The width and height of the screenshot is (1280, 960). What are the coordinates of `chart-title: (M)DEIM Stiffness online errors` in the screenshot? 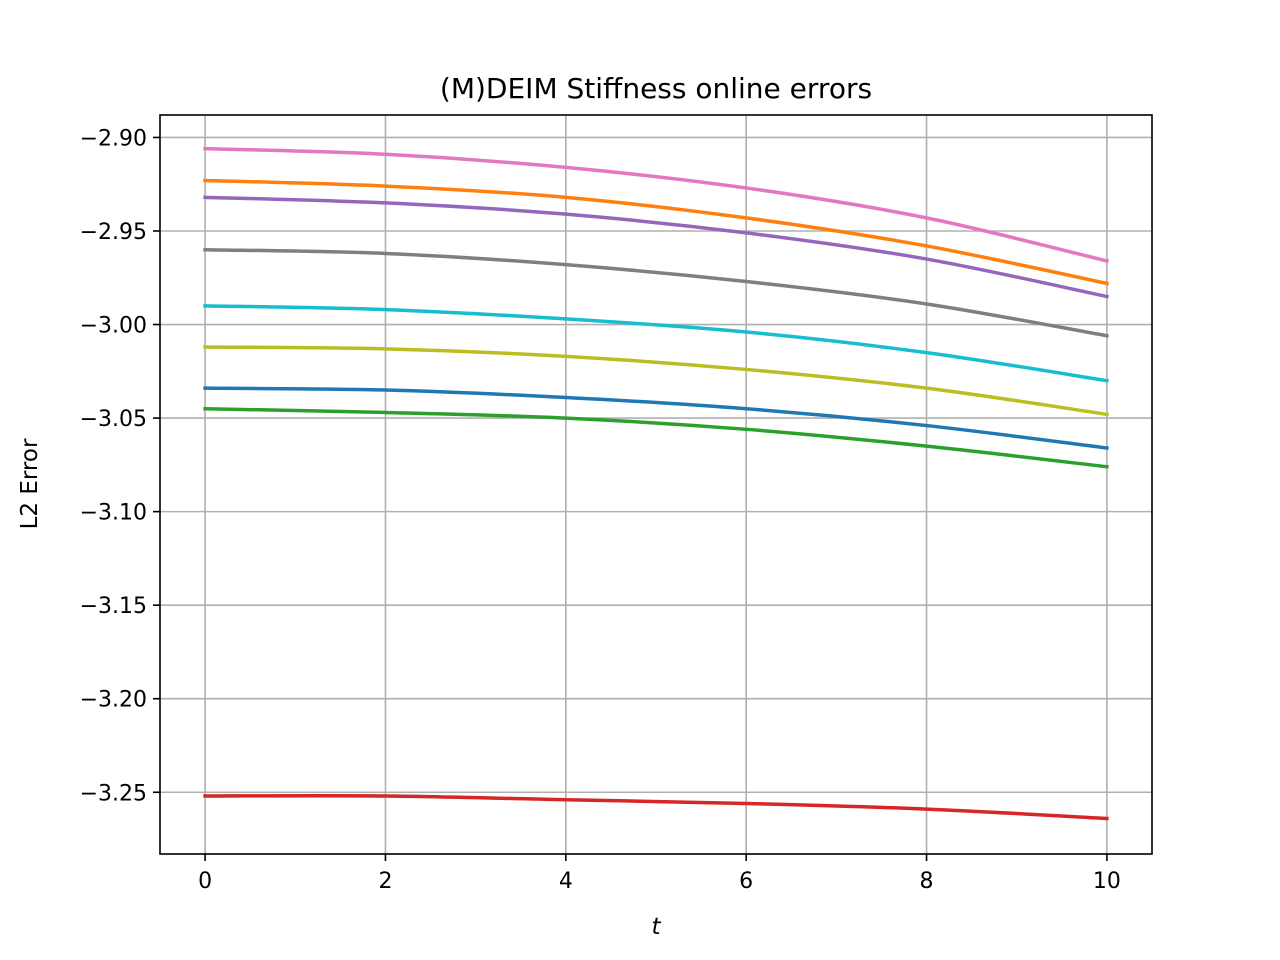 It's located at (656, 88).